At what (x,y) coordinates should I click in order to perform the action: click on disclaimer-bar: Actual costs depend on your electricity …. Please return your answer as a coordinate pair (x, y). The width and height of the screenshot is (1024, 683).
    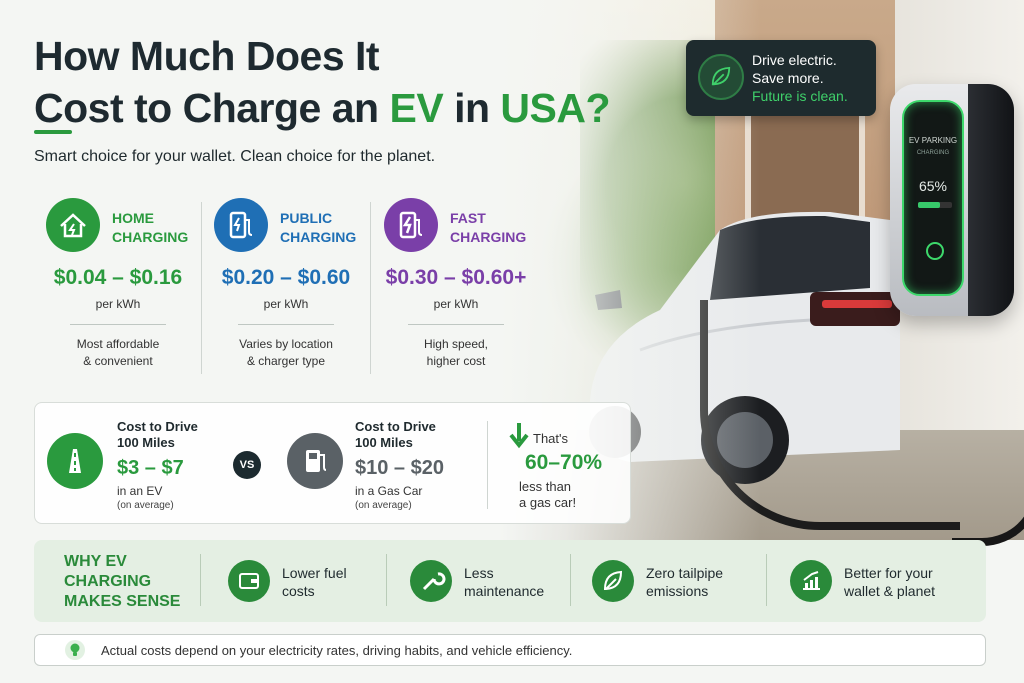
    Looking at the image, I should click on (510, 650).